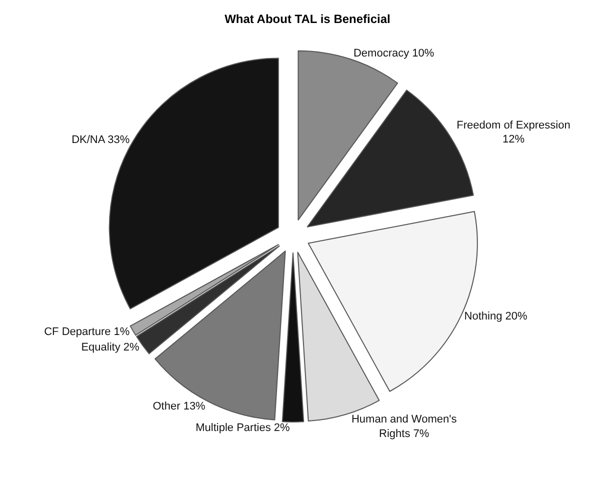 This screenshot has width=615, height=479. What do you see at coordinates (496, 316) in the screenshot?
I see `slice-label: Nothing 20%` at bounding box center [496, 316].